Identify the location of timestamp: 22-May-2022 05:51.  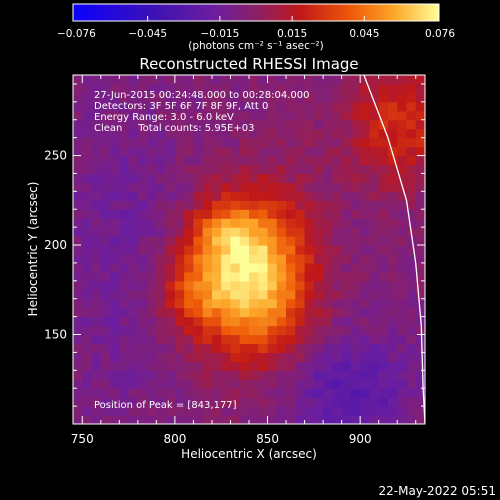
(437, 491).